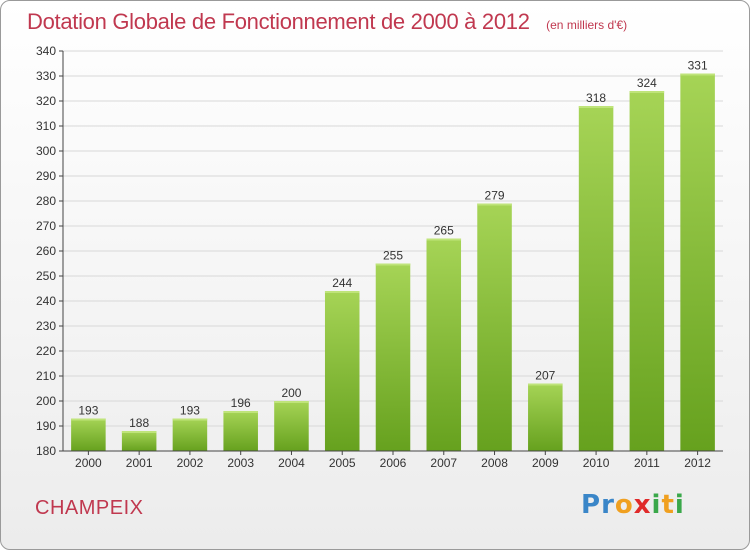  Describe the element at coordinates (393, 256) in the screenshot. I see `data-label: 255` at that location.